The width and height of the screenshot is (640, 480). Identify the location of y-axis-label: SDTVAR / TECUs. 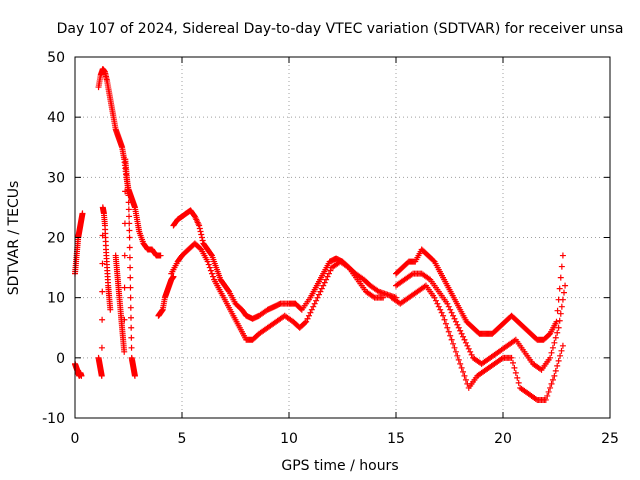
(14, 238).